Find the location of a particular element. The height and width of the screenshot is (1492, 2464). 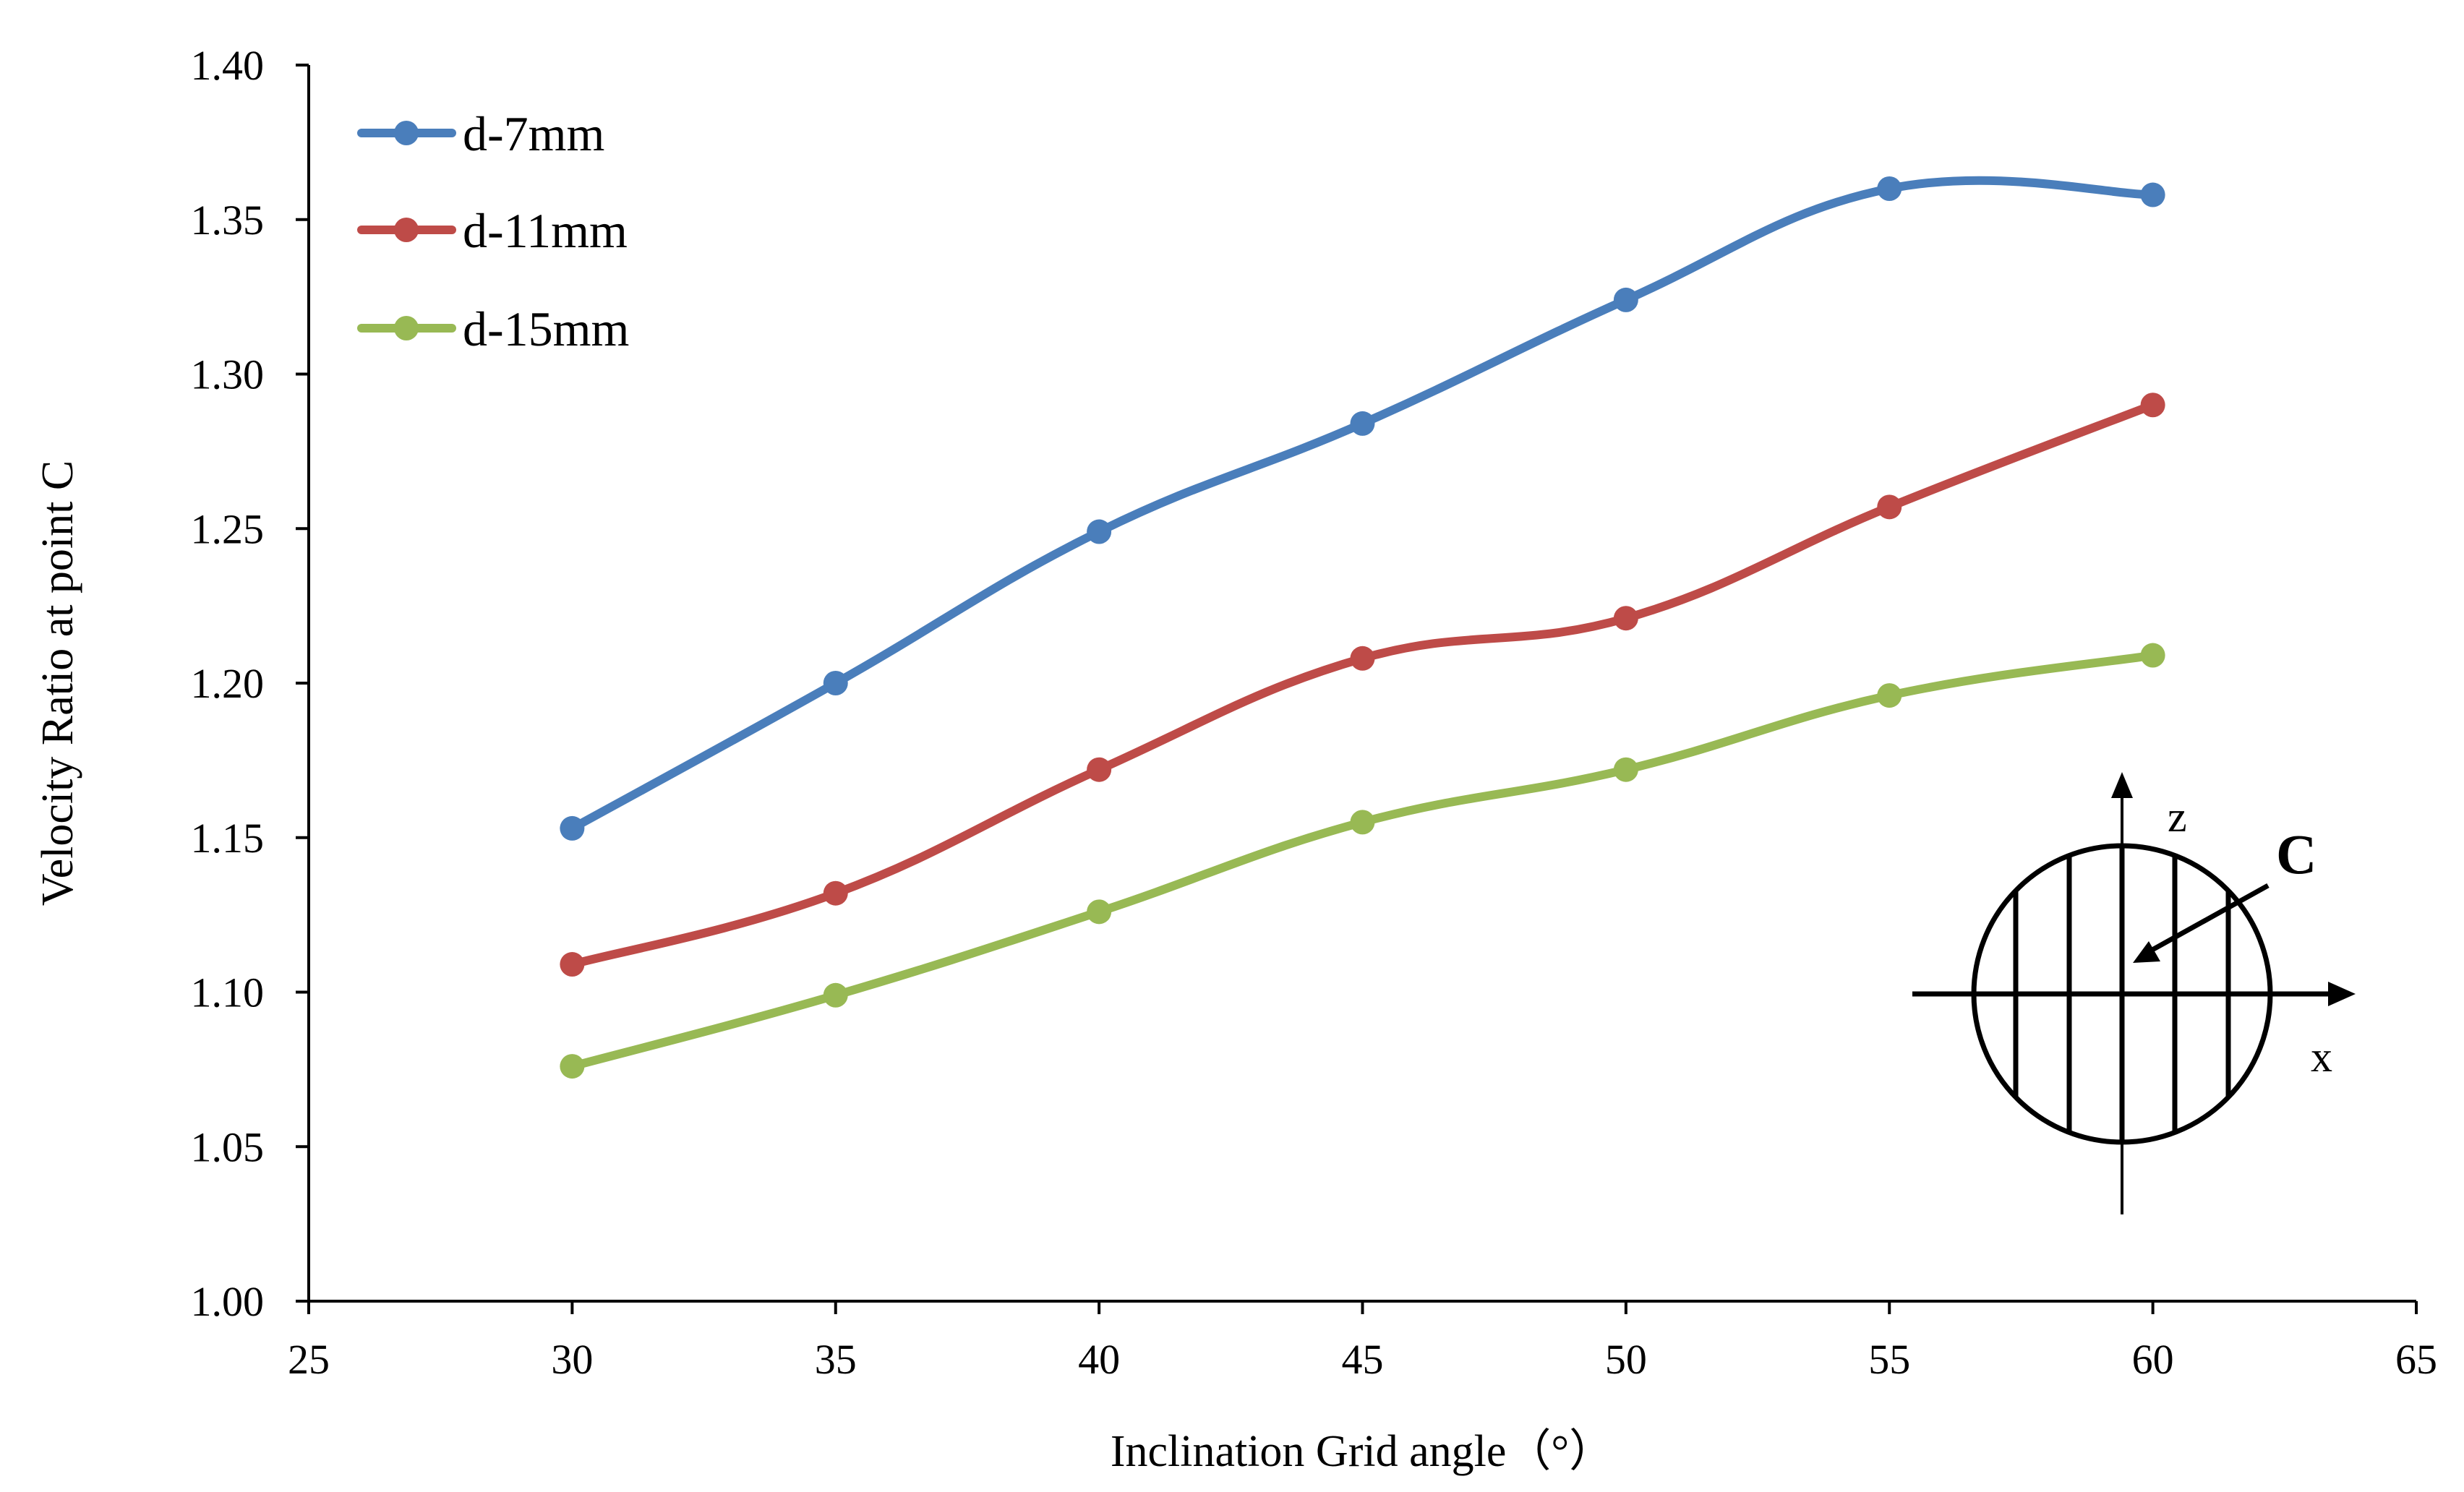

x-tick-label: 25 is located at coordinates (309, 1359).